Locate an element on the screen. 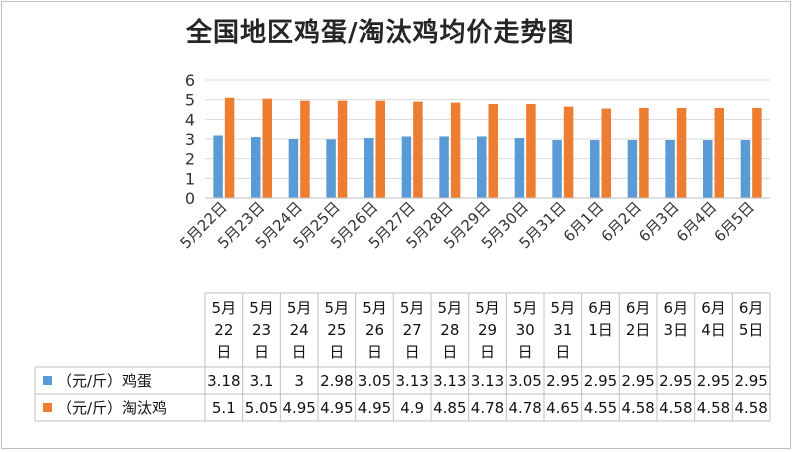 The image size is (794, 452). x-tick-label: 6月5日 is located at coordinates (734, 221).